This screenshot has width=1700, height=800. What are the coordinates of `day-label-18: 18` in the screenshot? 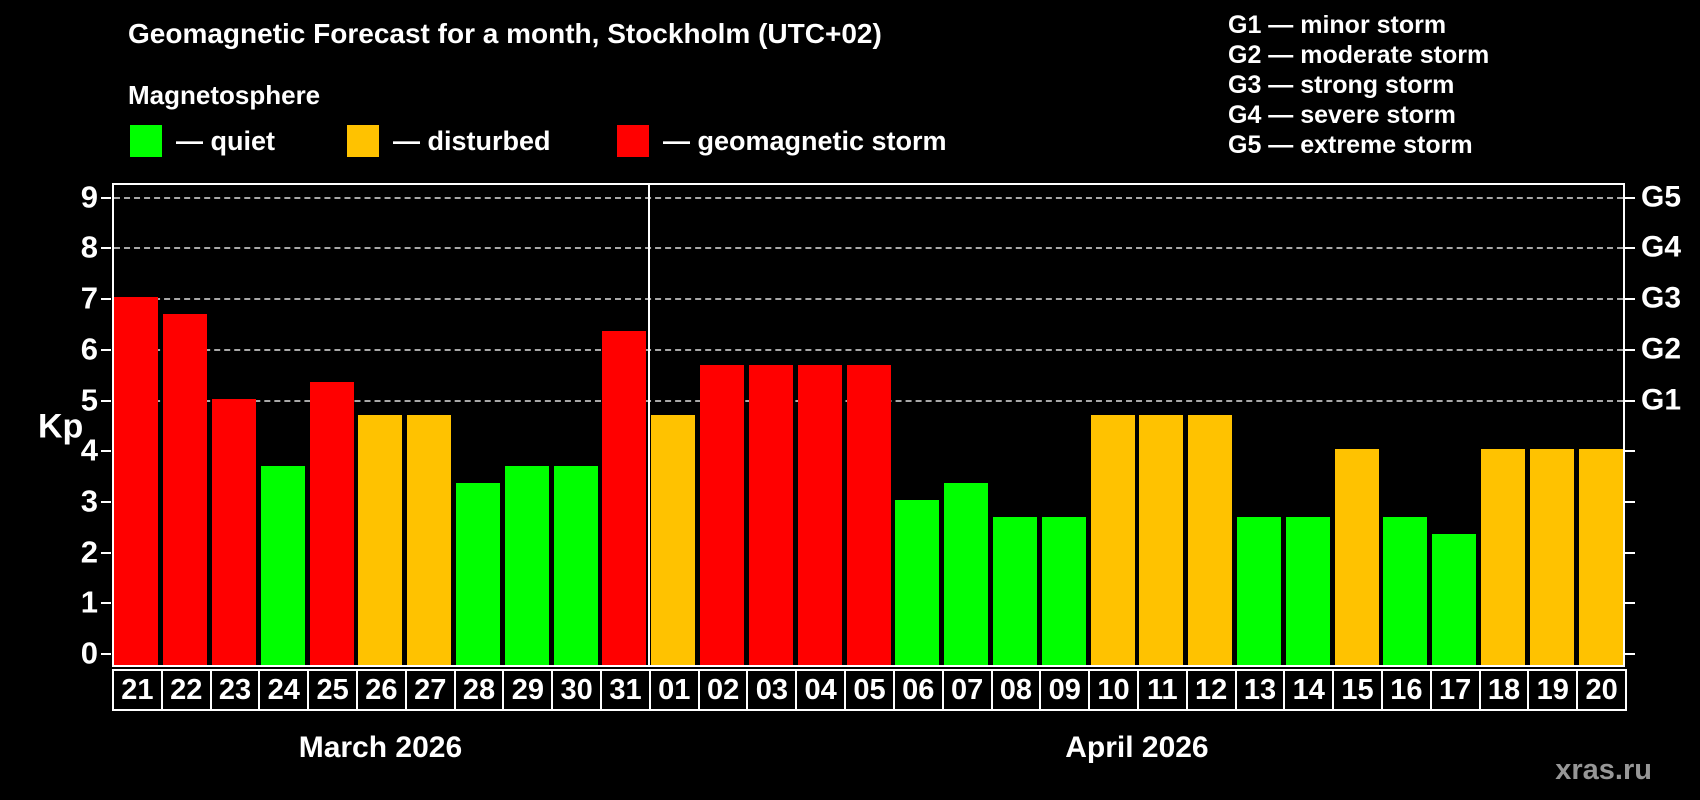 It's located at (1504, 690).